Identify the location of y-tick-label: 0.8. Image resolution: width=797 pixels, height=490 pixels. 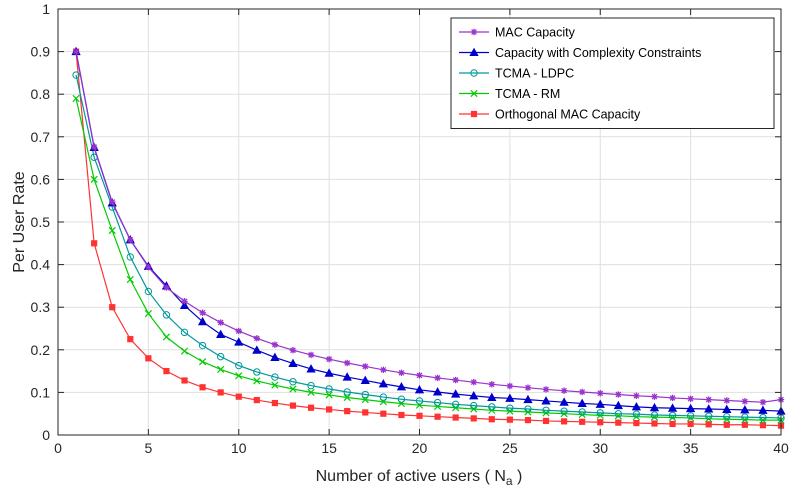
(41, 94).